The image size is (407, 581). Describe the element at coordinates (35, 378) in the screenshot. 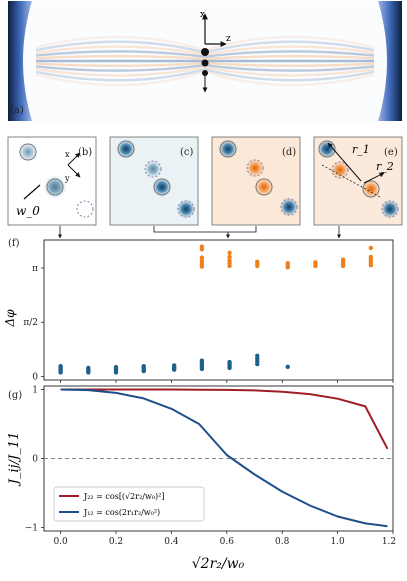

I see `f-ytick-label: 0` at that location.